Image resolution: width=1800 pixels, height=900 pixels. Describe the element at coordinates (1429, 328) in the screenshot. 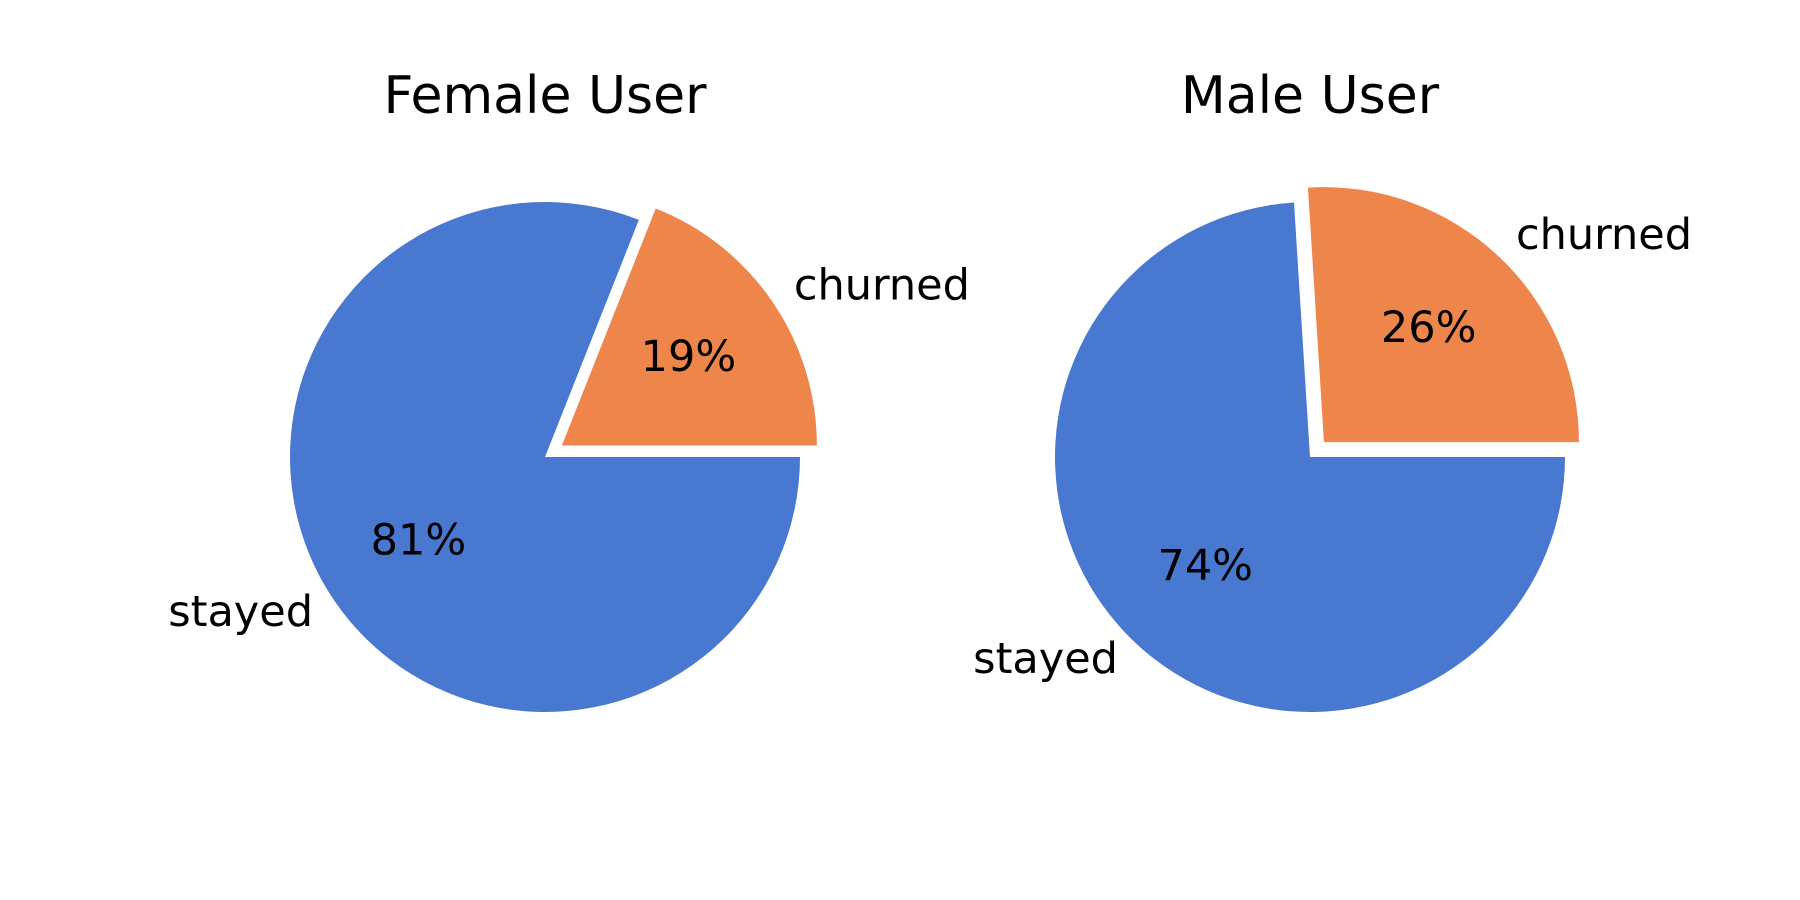

I see `pct-label-churned: 26%` at that location.